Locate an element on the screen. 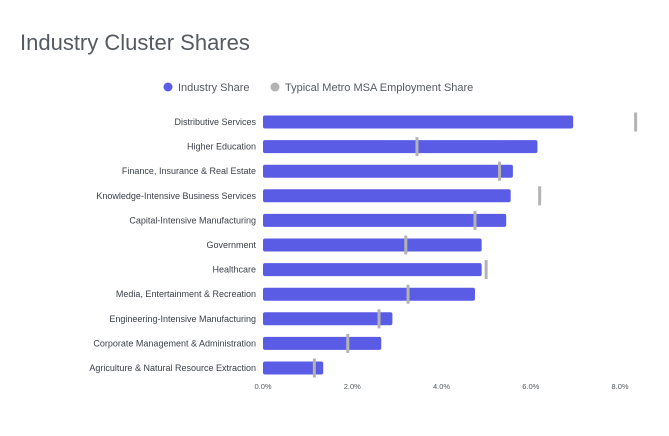 The image size is (669, 436). x-tick-label: 6.0% is located at coordinates (530, 386).